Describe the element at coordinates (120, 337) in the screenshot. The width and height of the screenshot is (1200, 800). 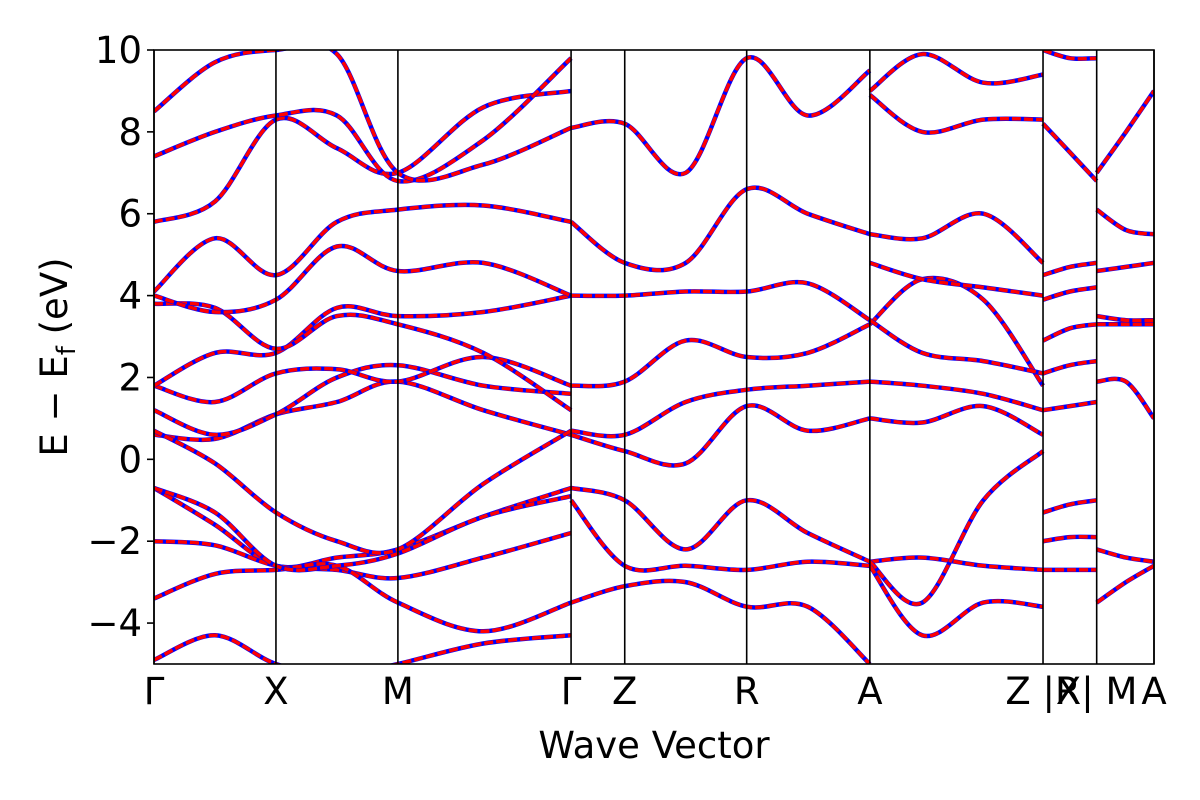
I see `y-axis: −4 −2 0 2 4 6 8 10` at that location.